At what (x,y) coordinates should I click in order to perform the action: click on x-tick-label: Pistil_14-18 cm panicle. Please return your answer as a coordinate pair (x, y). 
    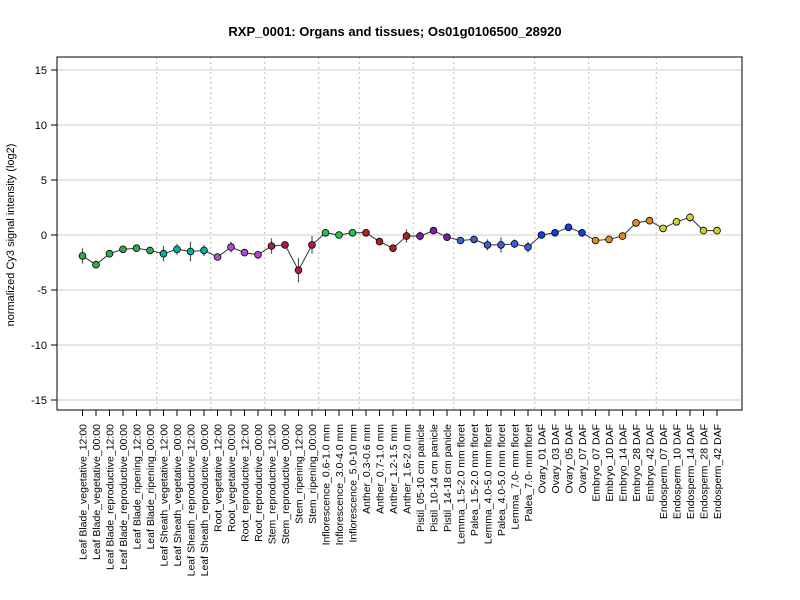
    Looking at the image, I should click on (448, 478).